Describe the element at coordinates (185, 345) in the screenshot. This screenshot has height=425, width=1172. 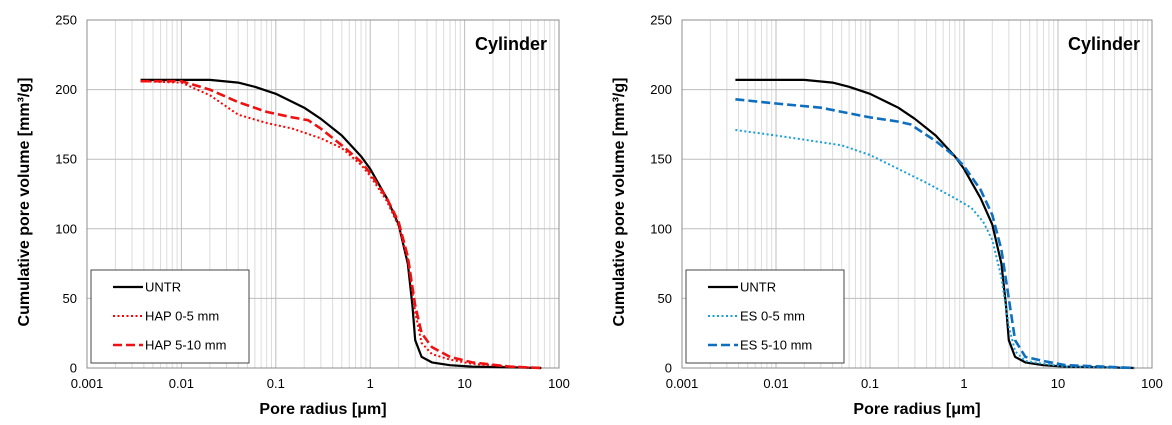
I see `legend-label: HAP 5-10 mm` at that location.